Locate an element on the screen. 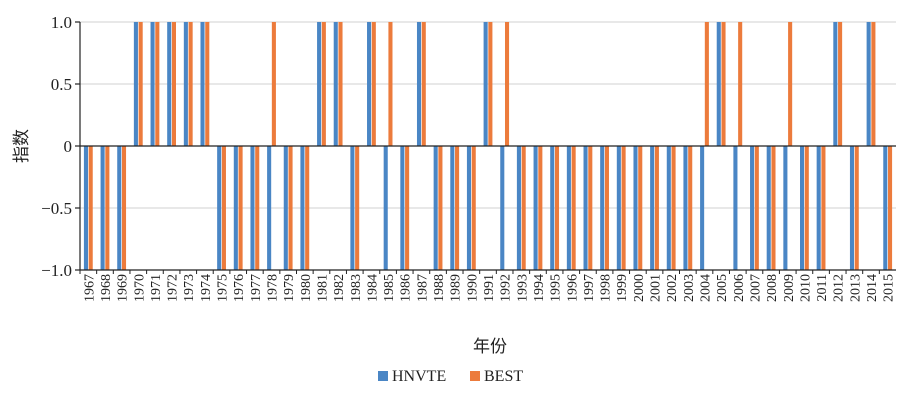 This screenshot has width=898, height=396. bar-best-2004 is located at coordinates (706, 84).